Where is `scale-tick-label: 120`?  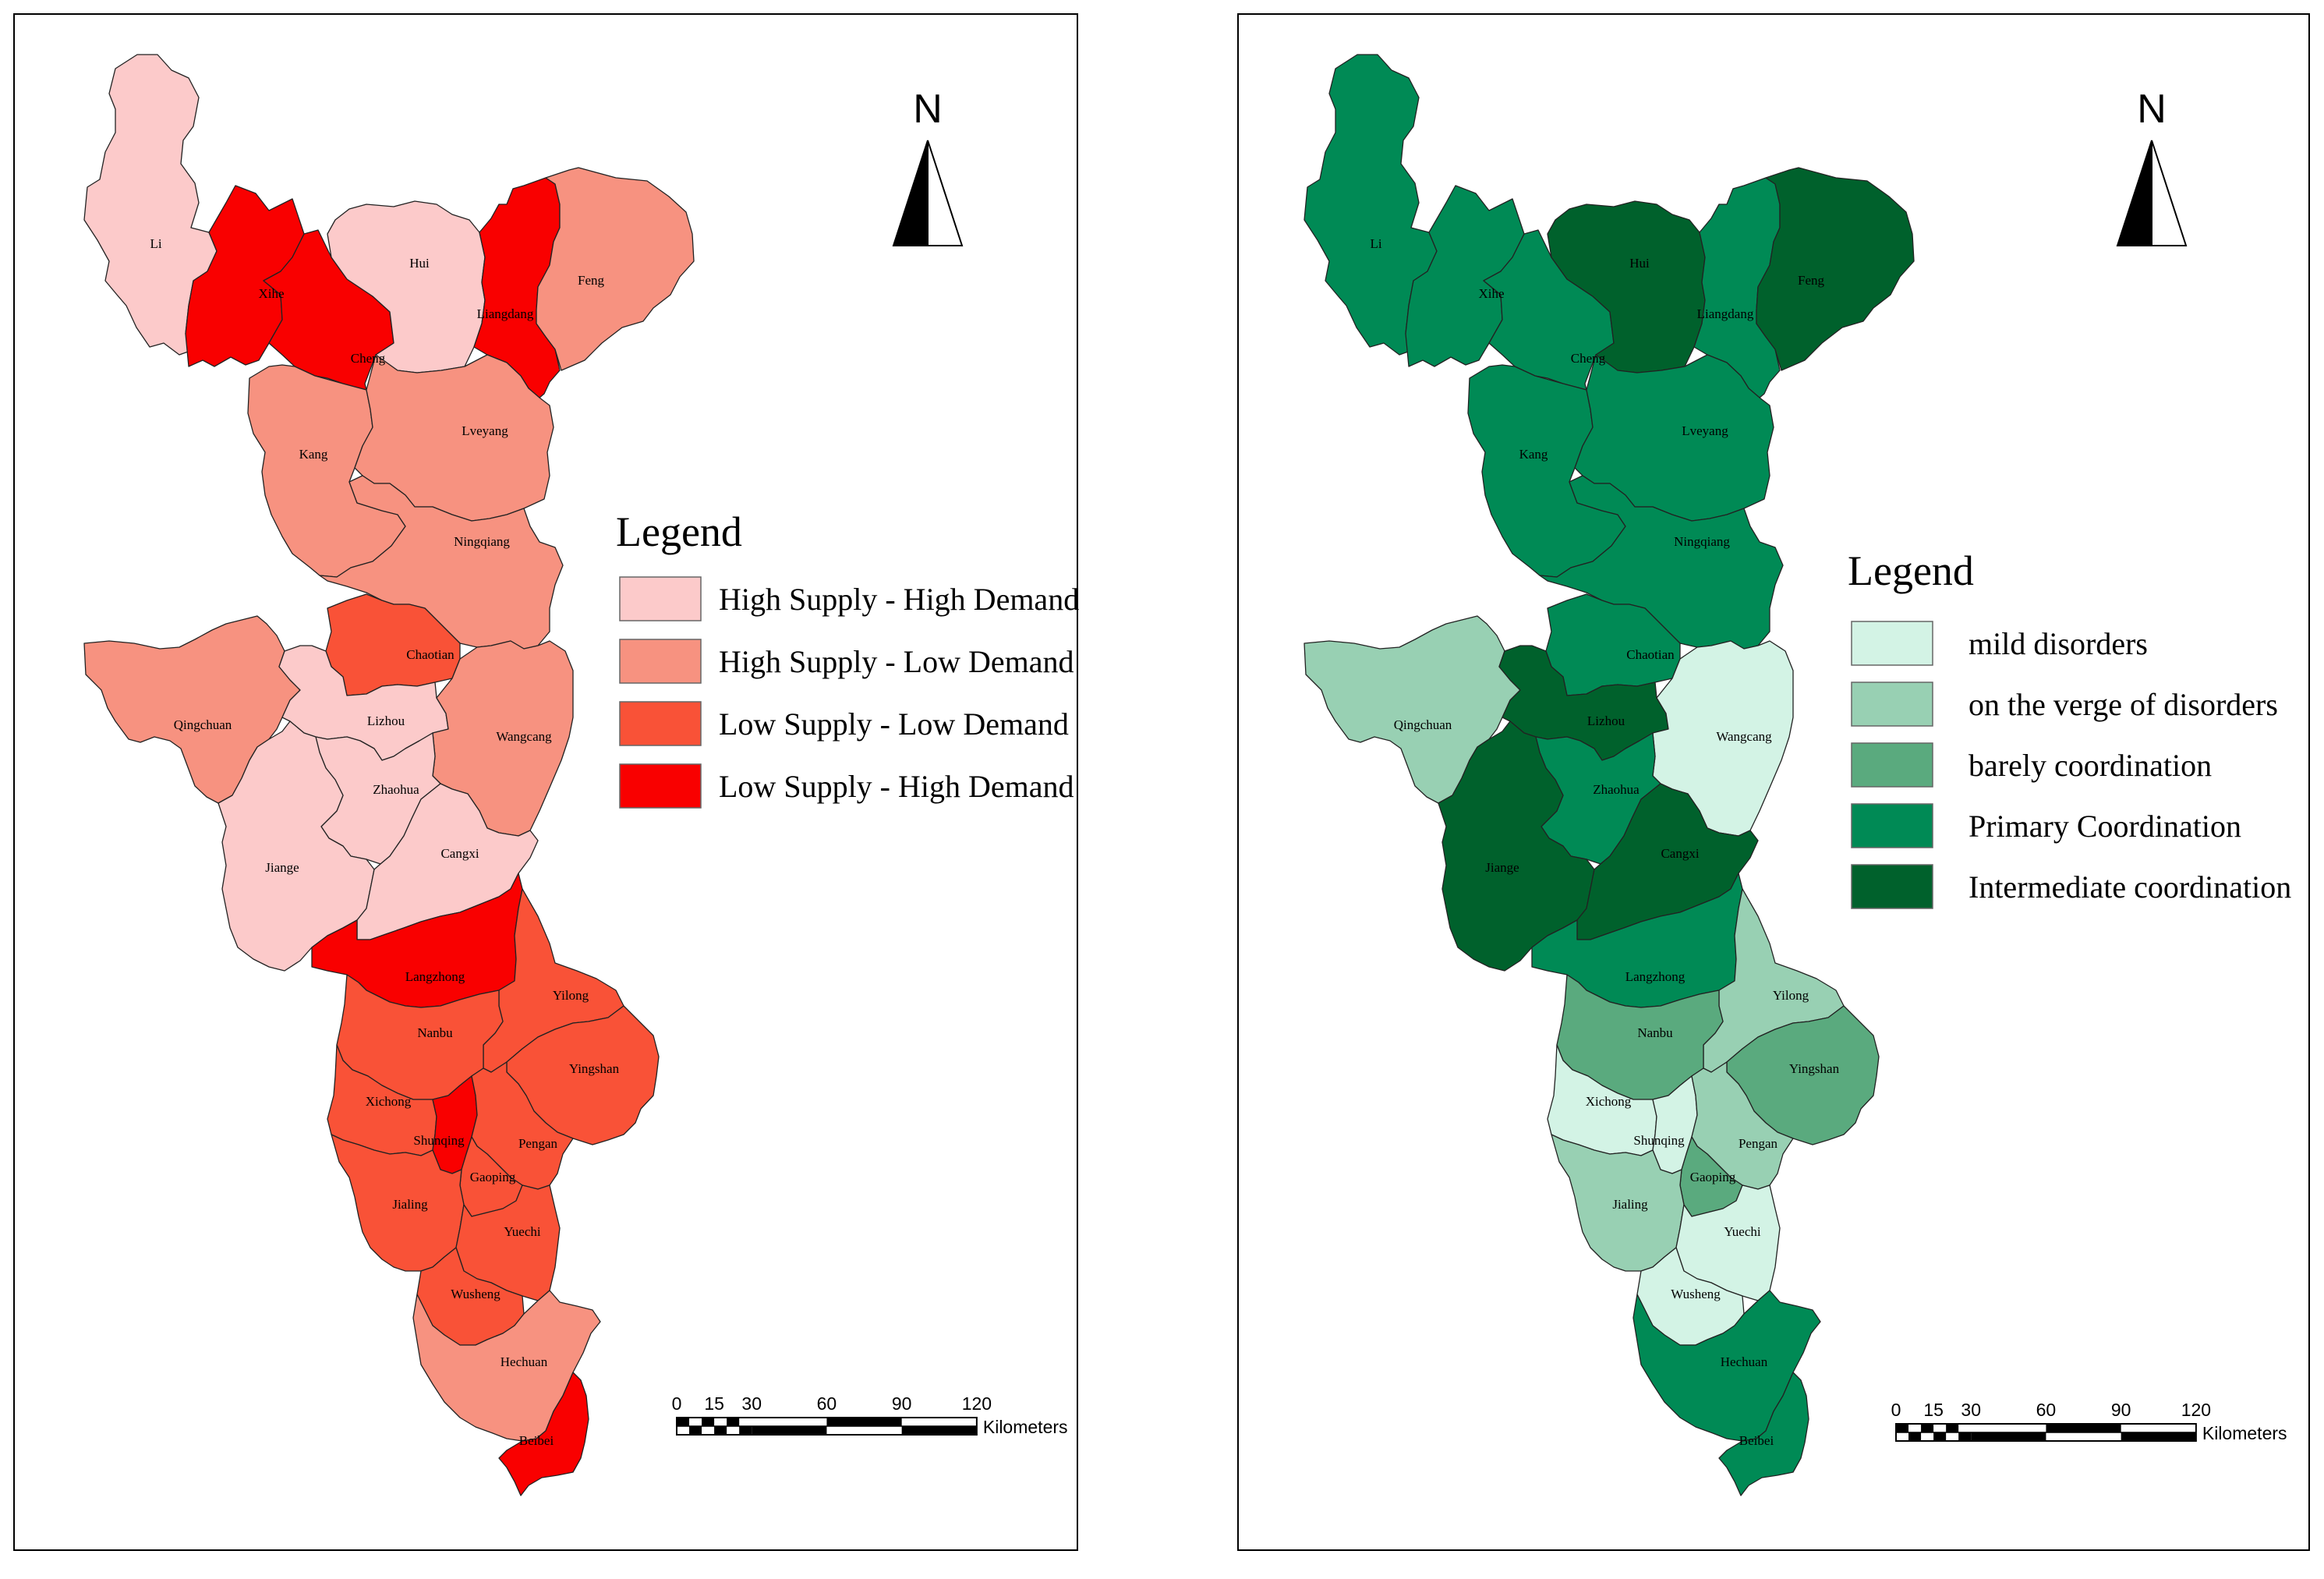
scale-tick-label: 120 is located at coordinates (2196, 1410).